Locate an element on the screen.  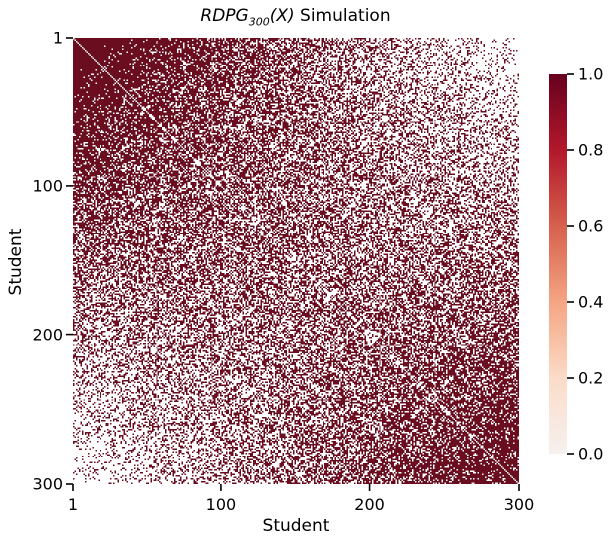
y-tick-label: 300 is located at coordinates (47, 484).